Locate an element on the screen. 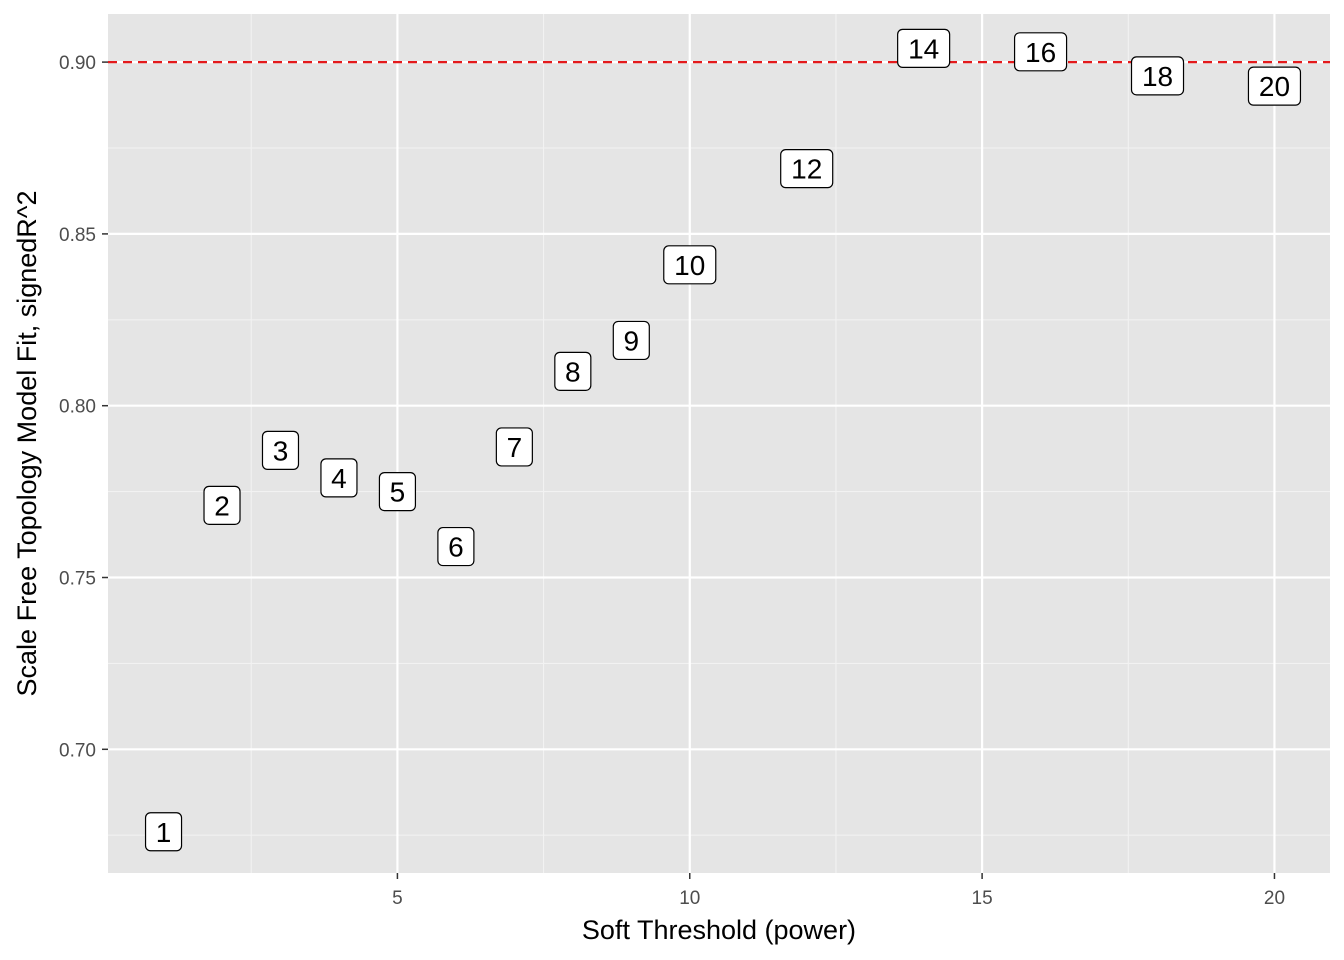  point-label-5: 5 is located at coordinates (397, 492).